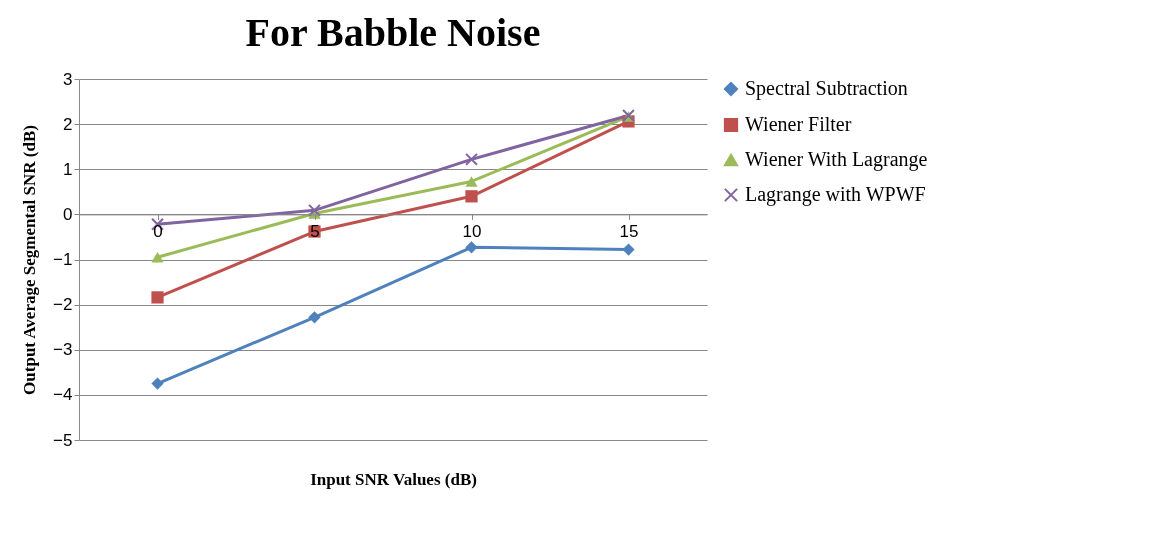 The image size is (1151, 540). Describe the element at coordinates (30, 260) in the screenshot. I see `y-axis-title: Output Average Segmental SNR (dB)` at that location.